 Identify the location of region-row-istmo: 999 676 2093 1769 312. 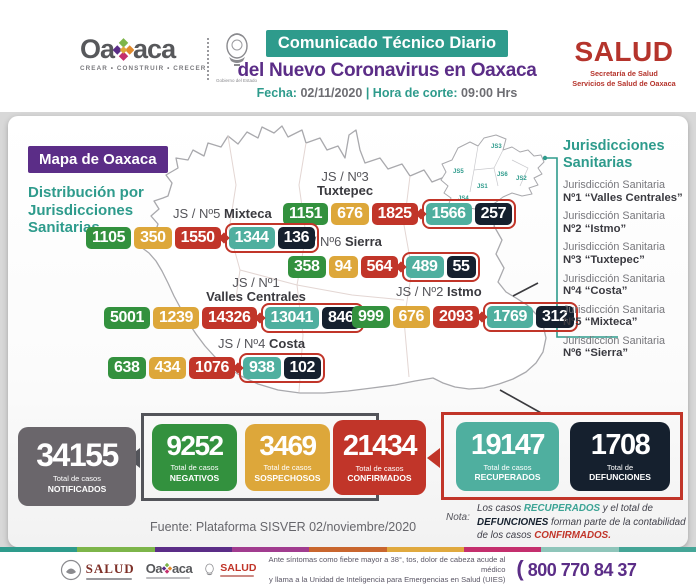
(465, 317).